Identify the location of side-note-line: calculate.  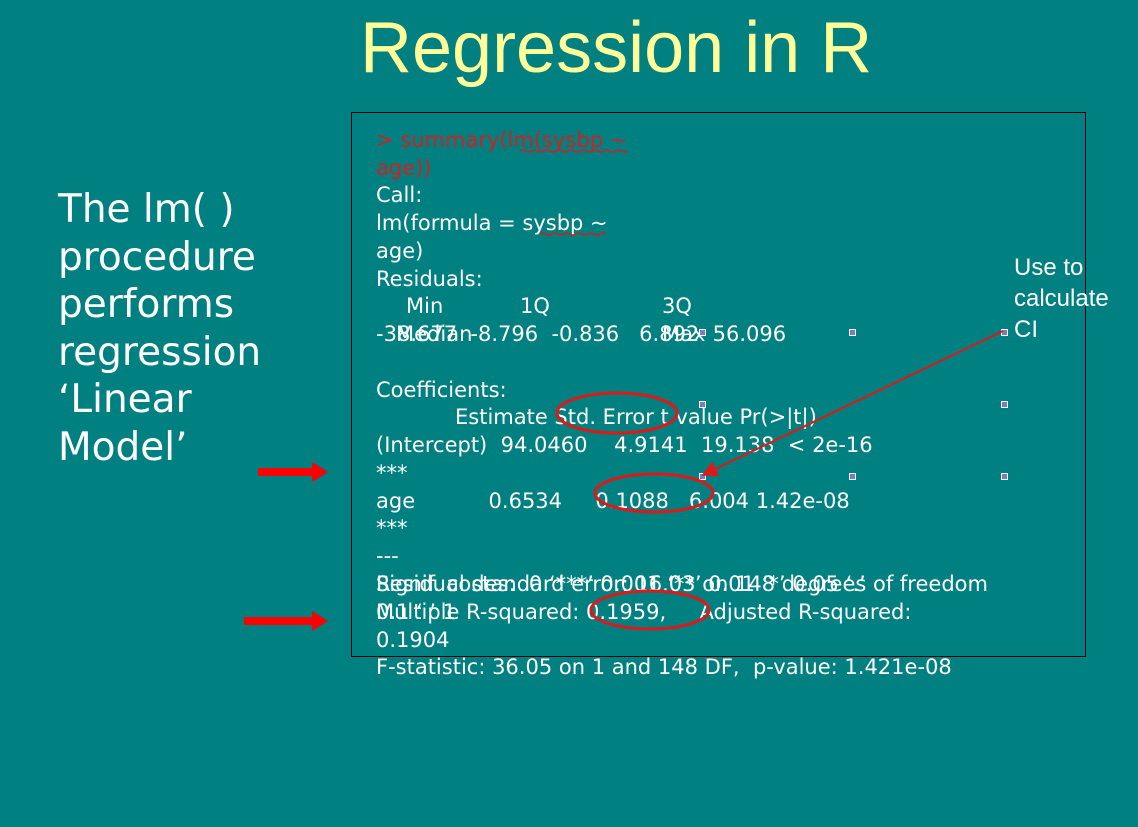
(1061, 298).